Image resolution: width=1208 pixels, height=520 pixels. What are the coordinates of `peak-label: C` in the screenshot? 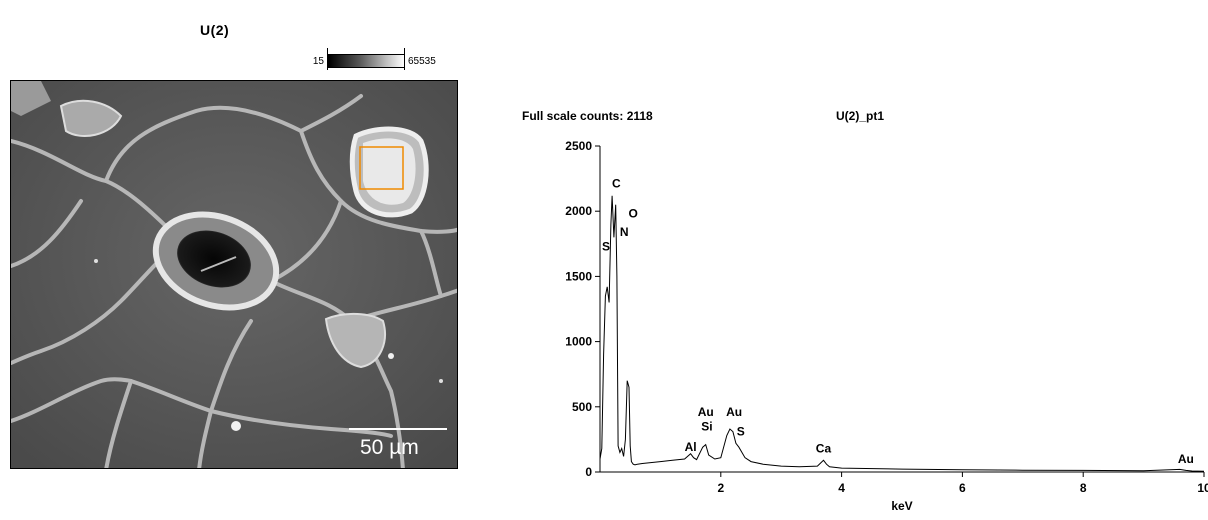 It's located at (616, 184).